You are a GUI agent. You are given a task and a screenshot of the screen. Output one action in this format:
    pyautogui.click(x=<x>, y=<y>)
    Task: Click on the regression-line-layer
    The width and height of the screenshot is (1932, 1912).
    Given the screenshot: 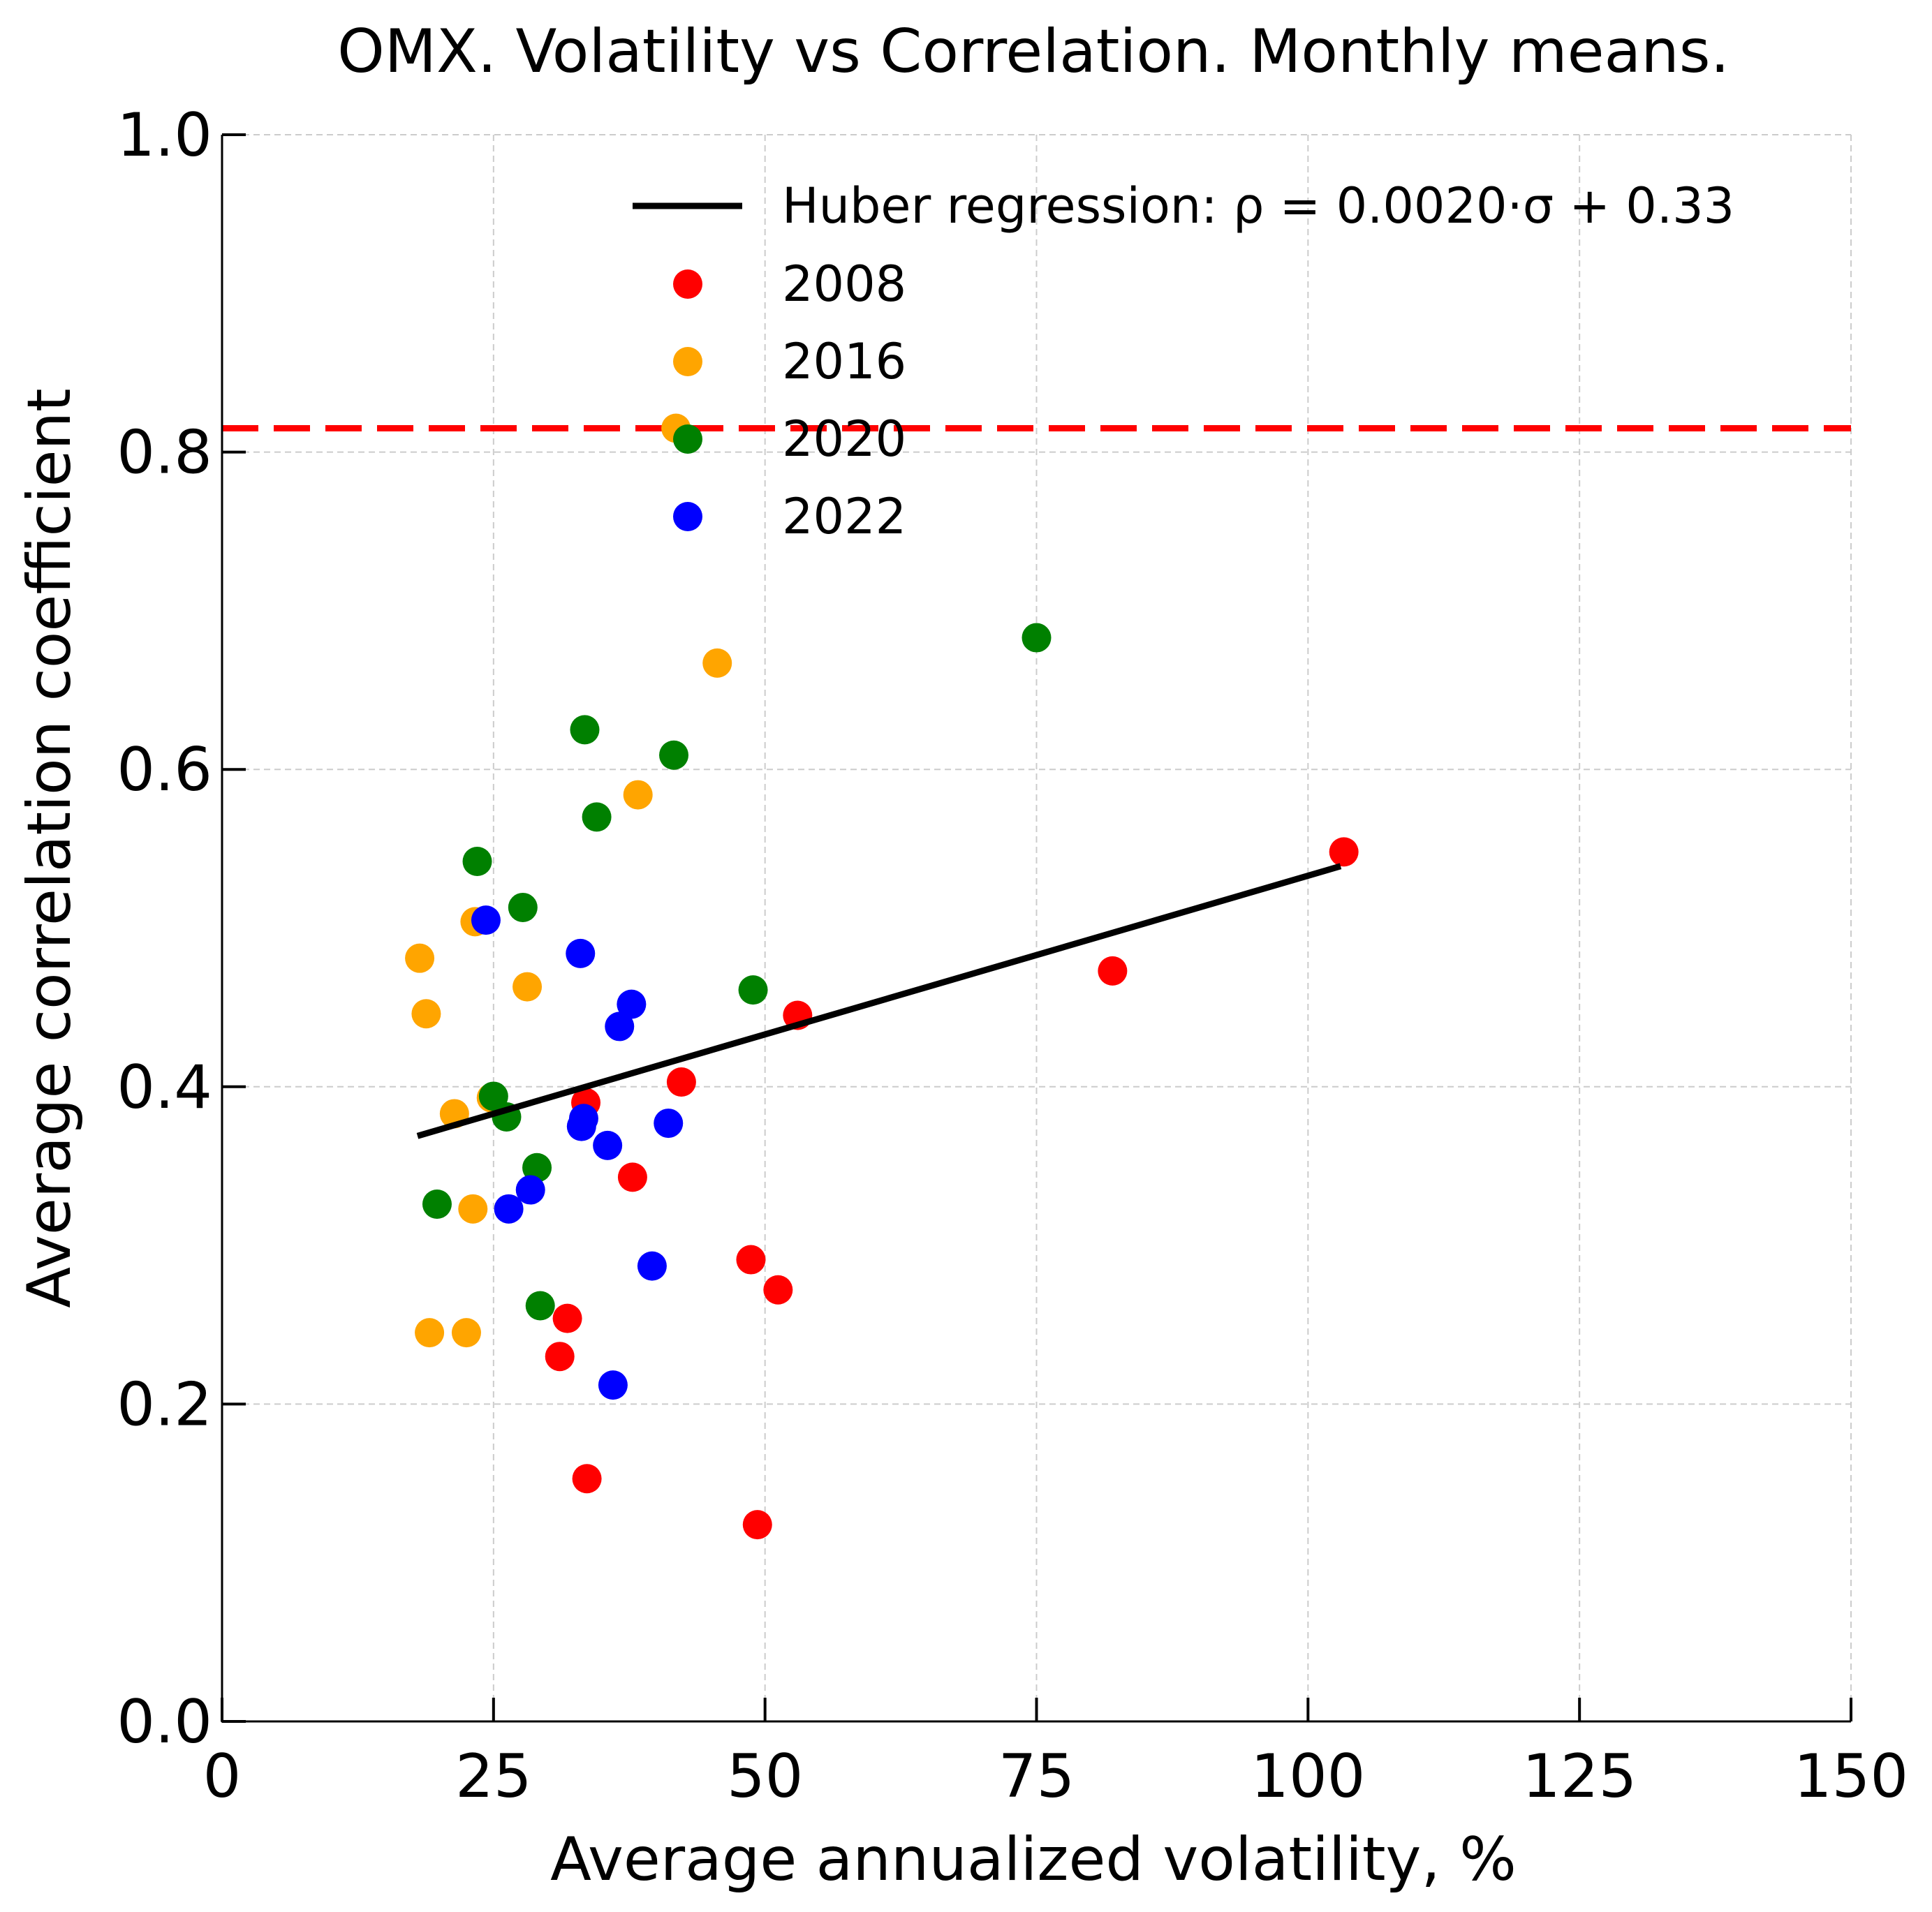 What is the action you would take?
    pyautogui.click(x=879, y=1001)
    